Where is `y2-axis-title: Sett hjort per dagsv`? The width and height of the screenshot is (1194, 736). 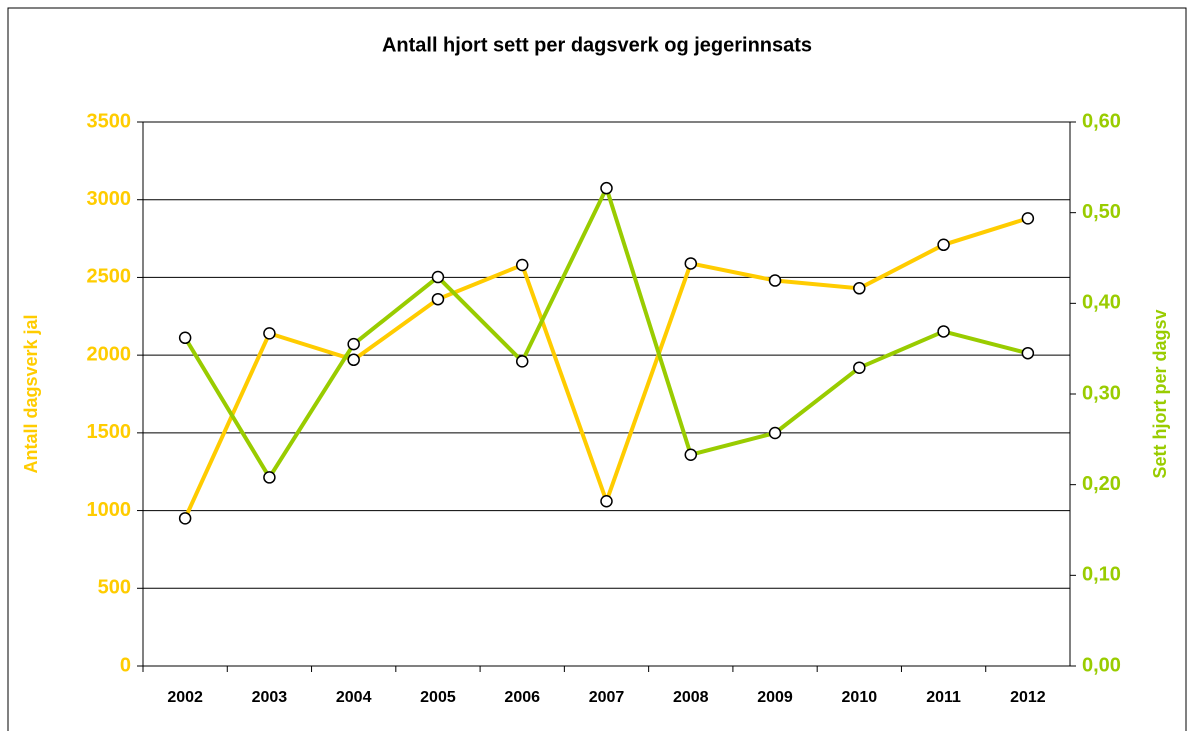 y2-axis-title: Sett hjort per dagsv is located at coordinates (1160, 393).